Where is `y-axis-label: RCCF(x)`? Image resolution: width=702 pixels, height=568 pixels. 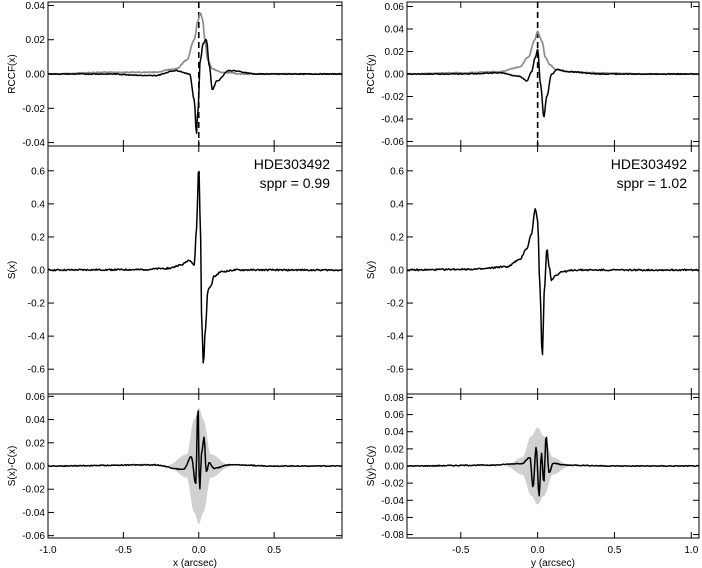
y-axis-label: RCCF(x) is located at coordinates (12, 73).